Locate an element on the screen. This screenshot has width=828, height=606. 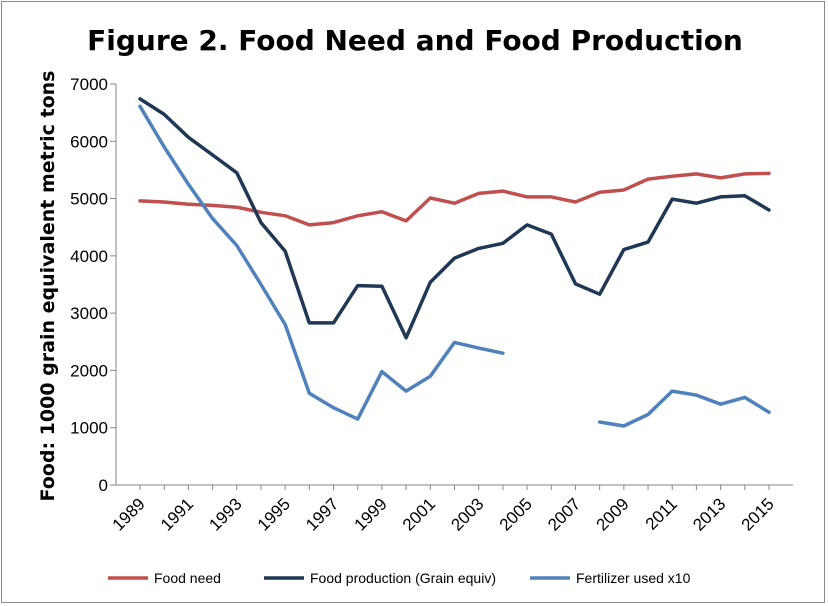
y-axis-label: Food: 1000 grain equivalent metric tons is located at coordinates (48, 286).